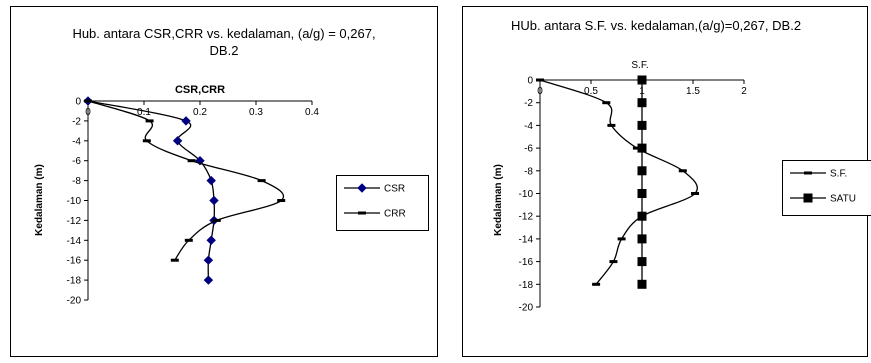 The height and width of the screenshot is (363, 871). Describe the element at coordinates (144, 112) in the screenshot. I see `x-tick-label: 0.1` at that location.